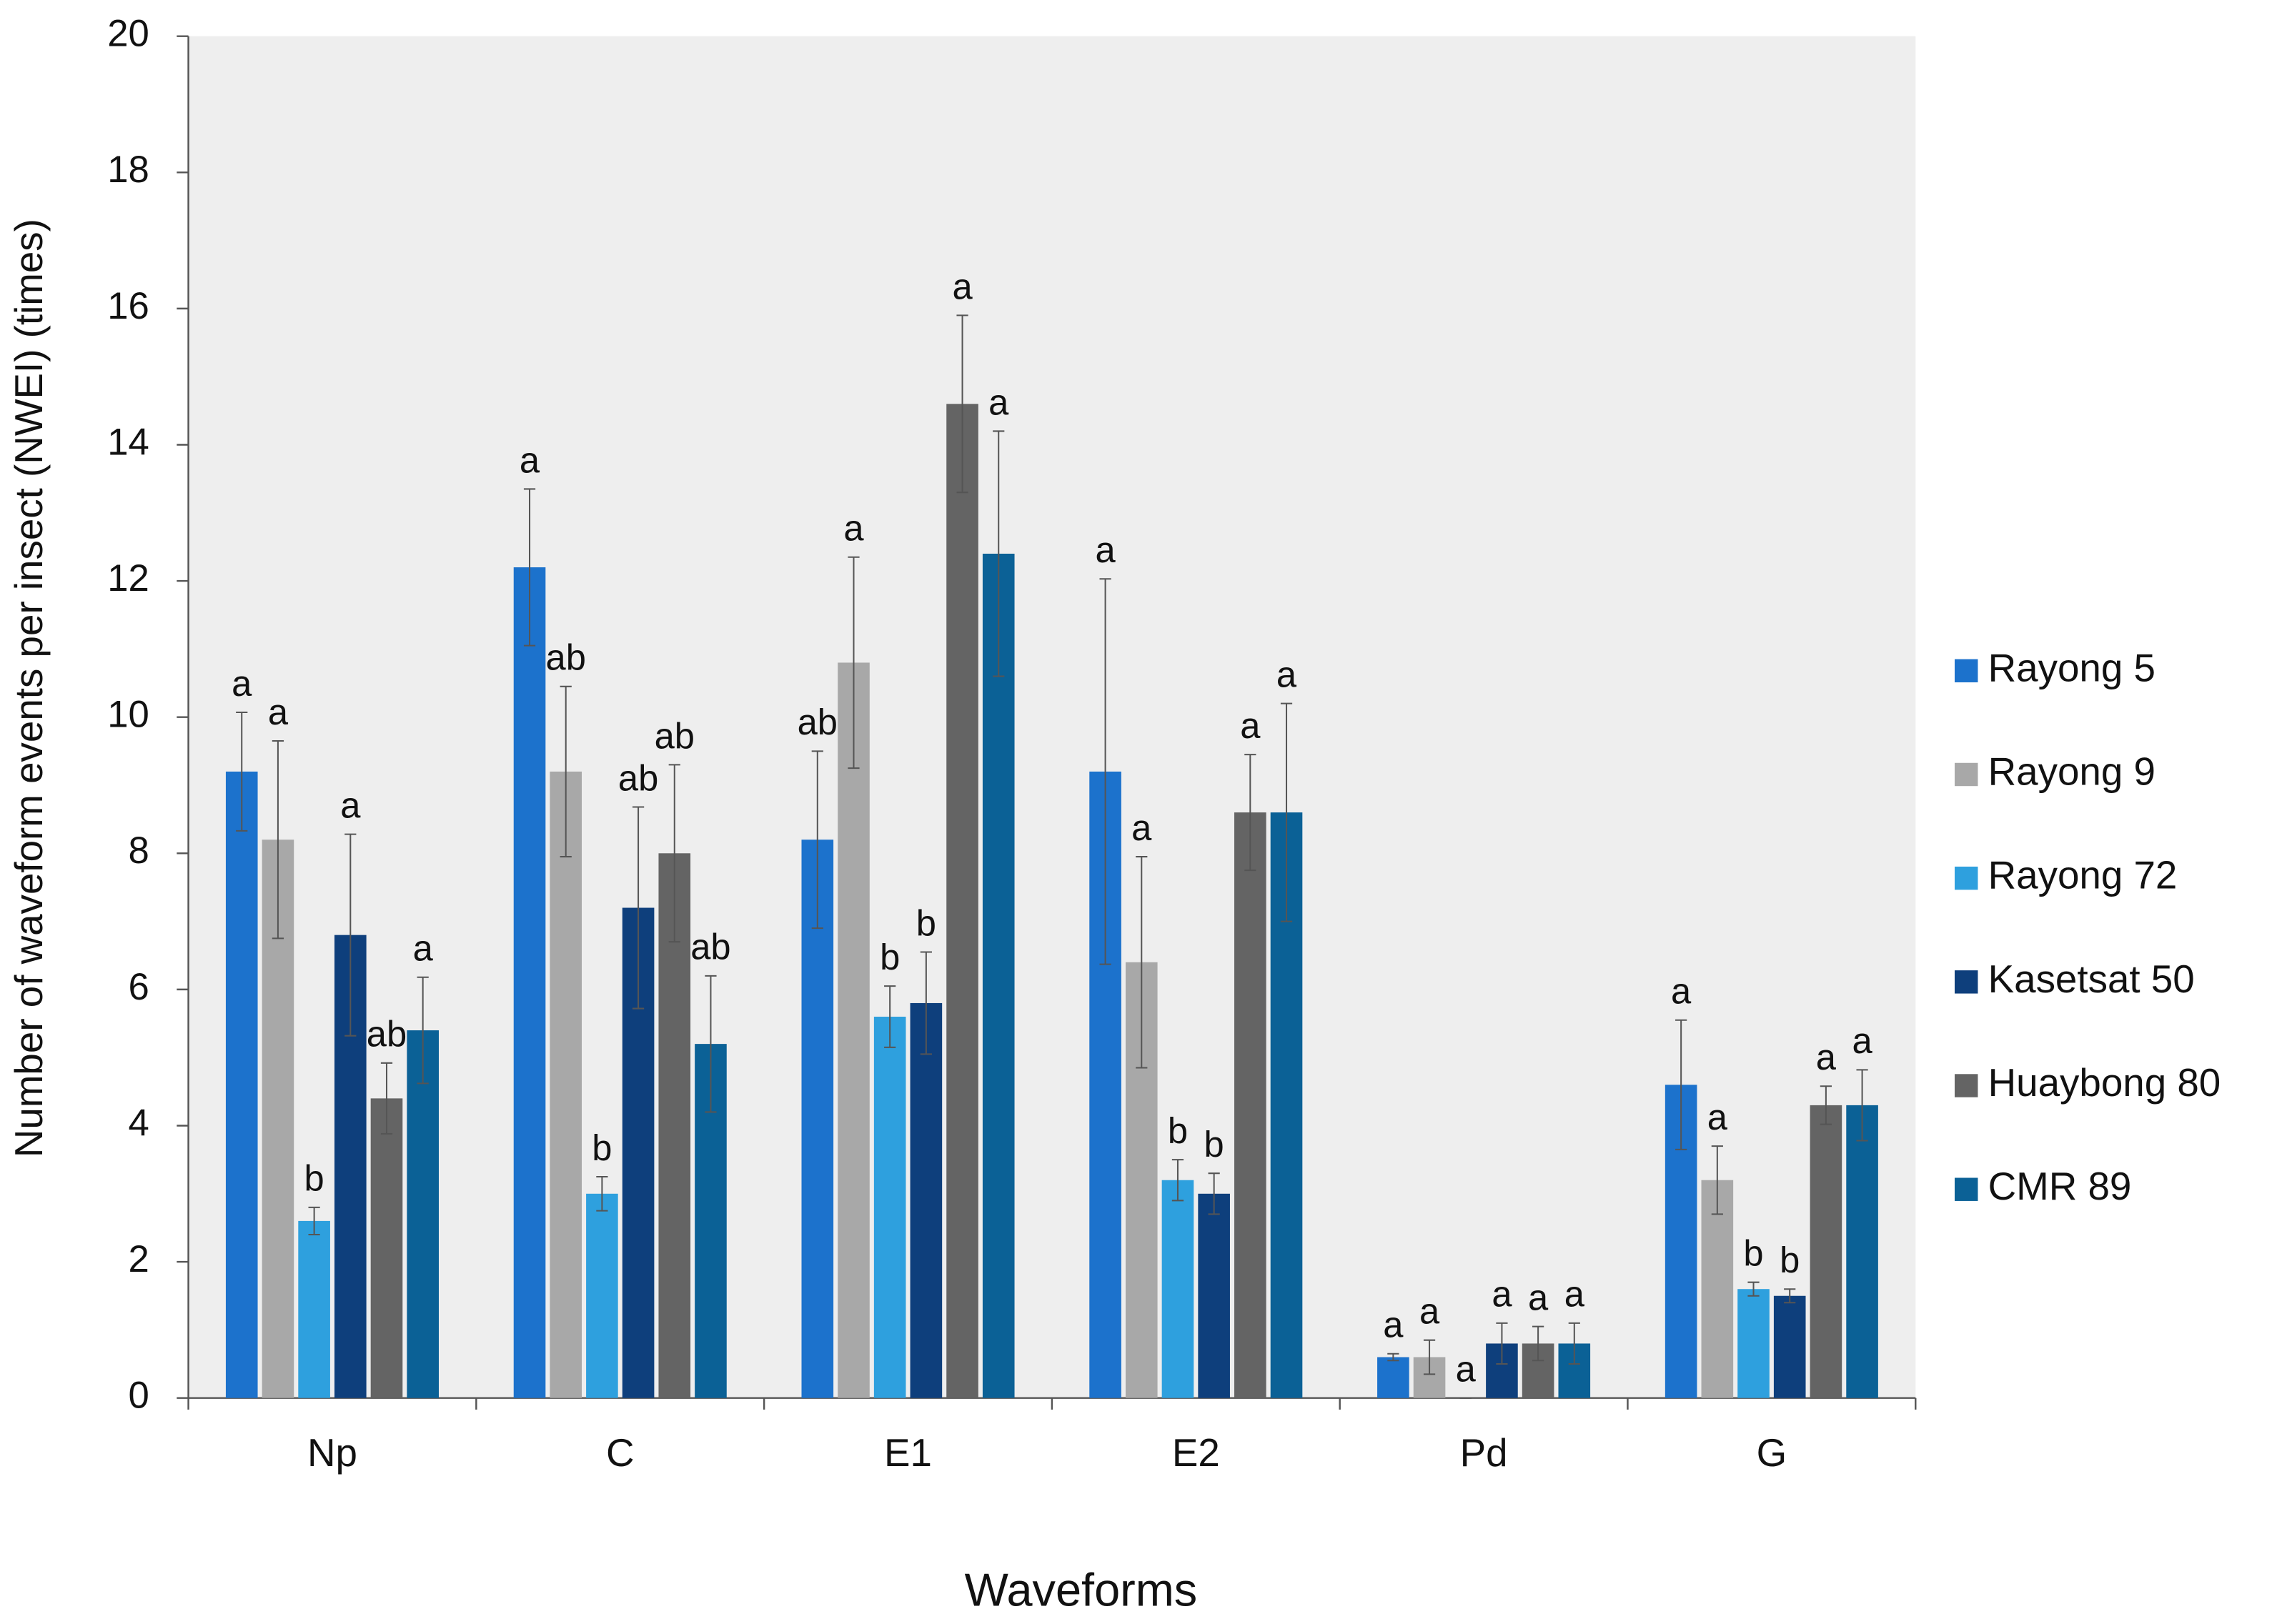 The image size is (2272, 1624). What do you see at coordinates (2091, 979) in the screenshot?
I see `legend-label: Kasetsat 50` at bounding box center [2091, 979].